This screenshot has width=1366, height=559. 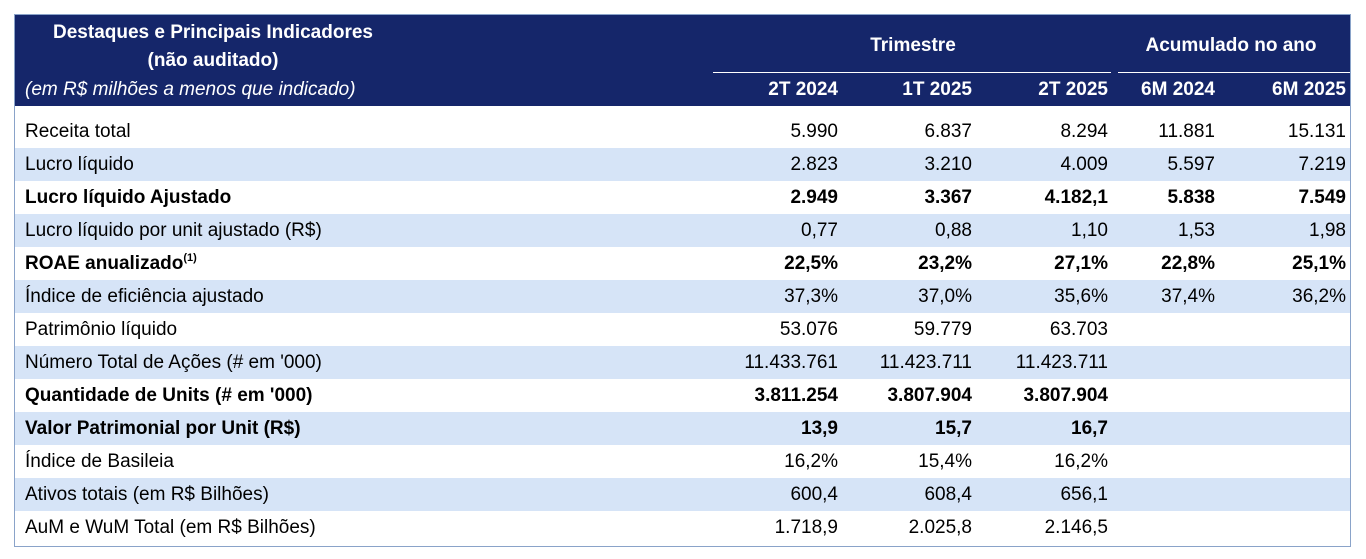 What do you see at coordinates (1065, 395) in the screenshot?
I see `cell-2t-2025: 3.807.904` at bounding box center [1065, 395].